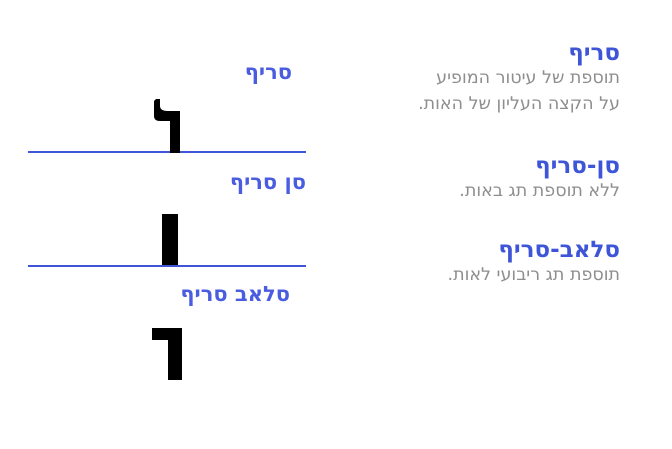  I want to click on serif-label: סריף, so click(268, 72).